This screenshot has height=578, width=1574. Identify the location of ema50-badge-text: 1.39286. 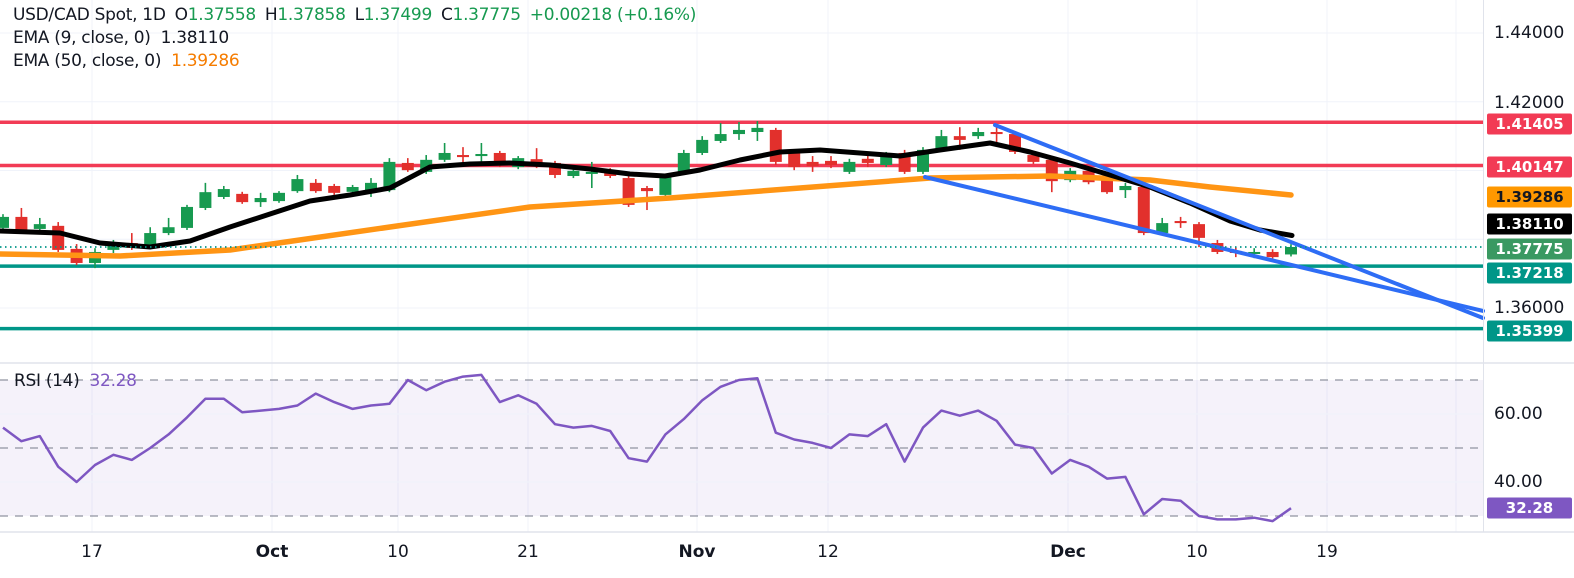
(1529, 197).